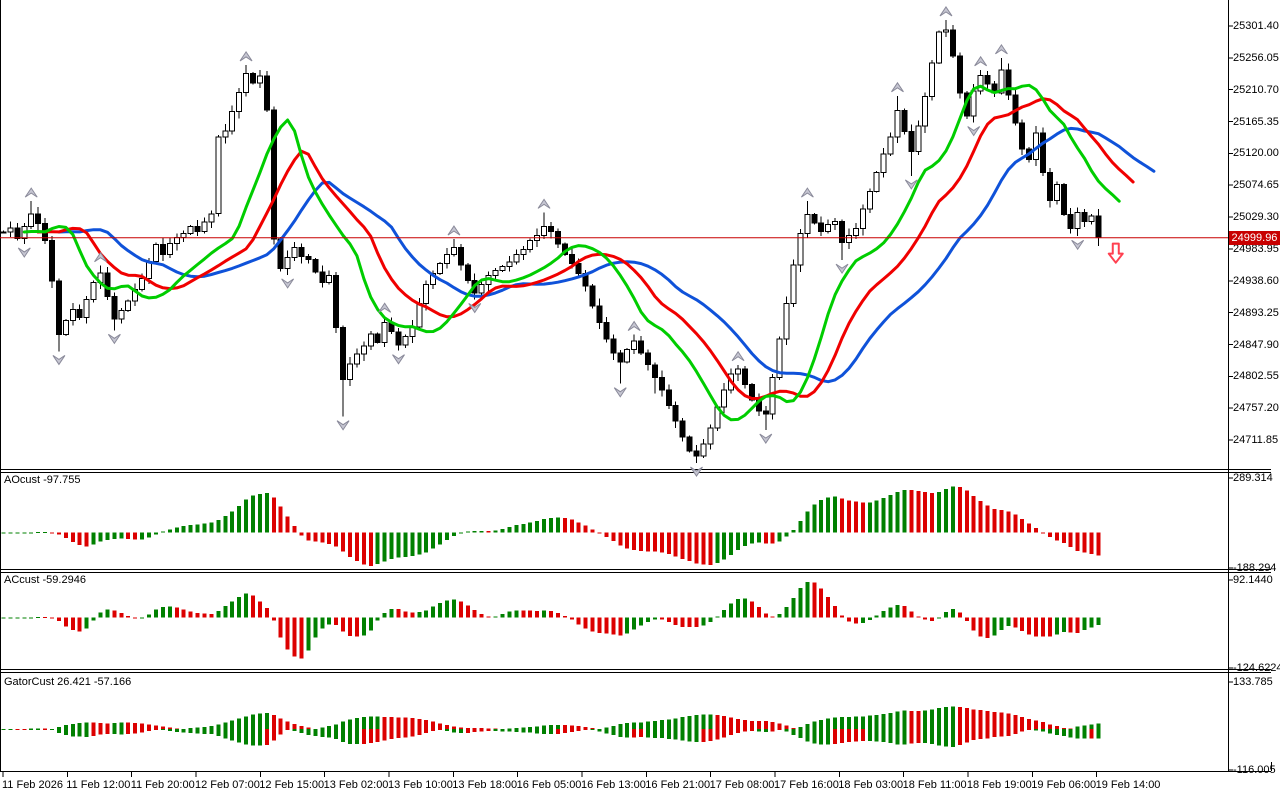  What do you see at coordinates (999, 785) in the screenshot?
I see `time-axis-label: 18 Feb 19:00` at bounding box center [999, 785].